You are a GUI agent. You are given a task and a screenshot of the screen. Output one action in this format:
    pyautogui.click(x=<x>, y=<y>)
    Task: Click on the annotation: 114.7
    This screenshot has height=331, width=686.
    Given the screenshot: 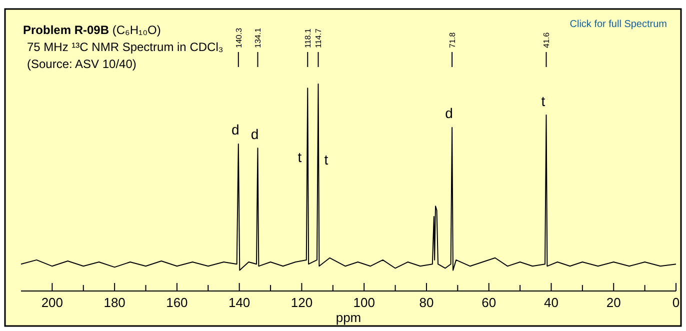 What is the action you would take?
    pyautogui.click(x=319, y=38)
    